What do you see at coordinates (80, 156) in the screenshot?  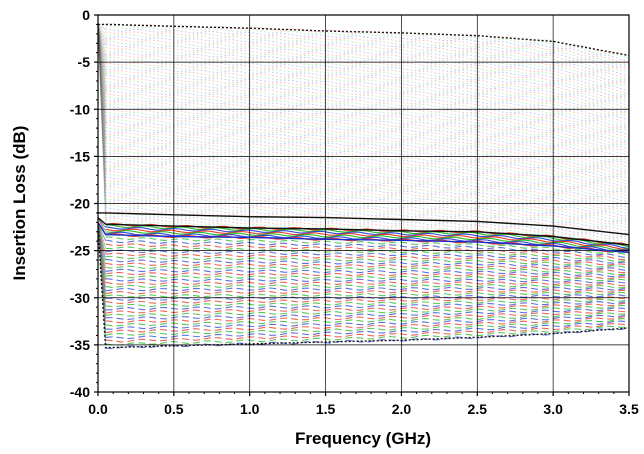 I see `y-tick-label: -15` at bounding box center [80, 156].